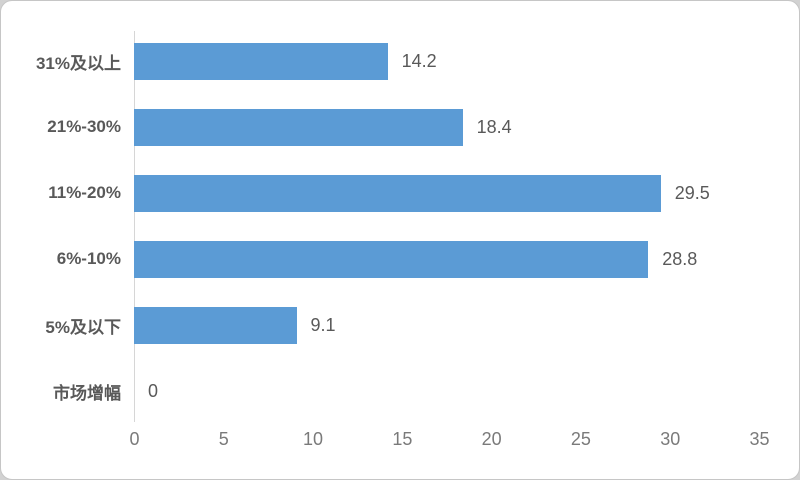 The image size is (800, 480). I want to click on x-tick-label: 0, so click(134, 439).